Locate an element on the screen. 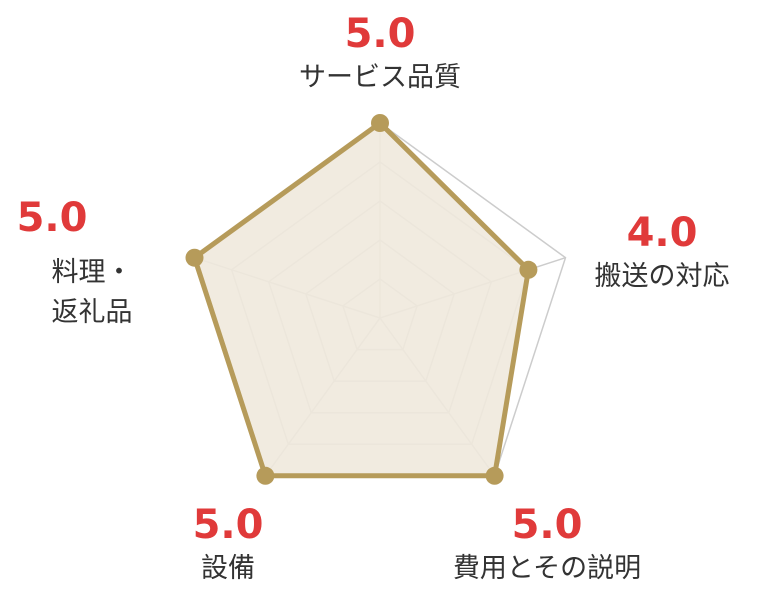 The image size is (760, 600). axis-label-2: 搬送の対応 is located at coordinates (662, 276).